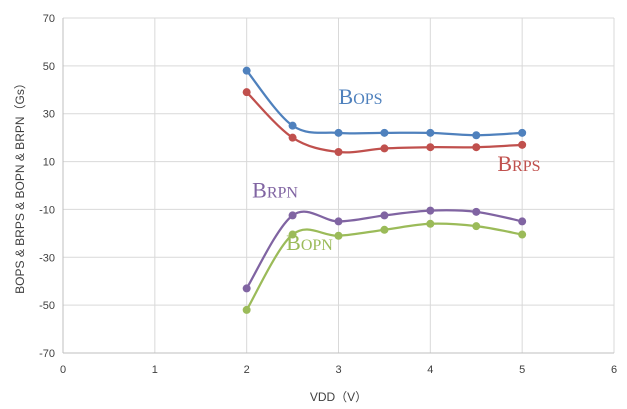 Image resolution: width=627 pixels, height=409 pixels. I want to click on y-tick-label: -10, so click(47, 210).